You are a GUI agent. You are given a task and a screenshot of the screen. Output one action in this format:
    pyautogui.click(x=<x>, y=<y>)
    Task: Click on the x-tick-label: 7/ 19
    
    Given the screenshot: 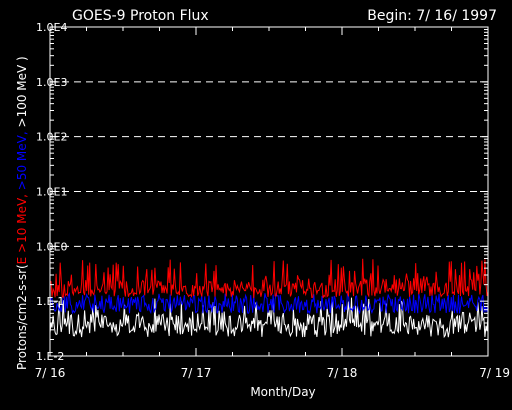 What is the action you would take?
    pyautogui.click(x=494, y=373)
    